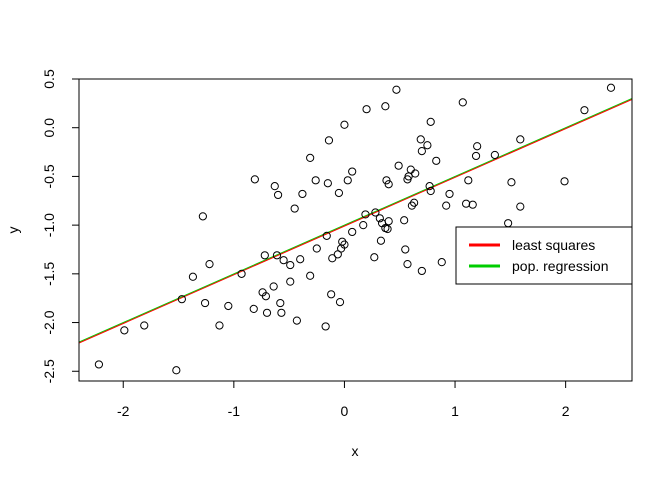 The width and height of the screenshot is (672, 480). I want to click on legend: least squares pop. regression, so click(544, 255).